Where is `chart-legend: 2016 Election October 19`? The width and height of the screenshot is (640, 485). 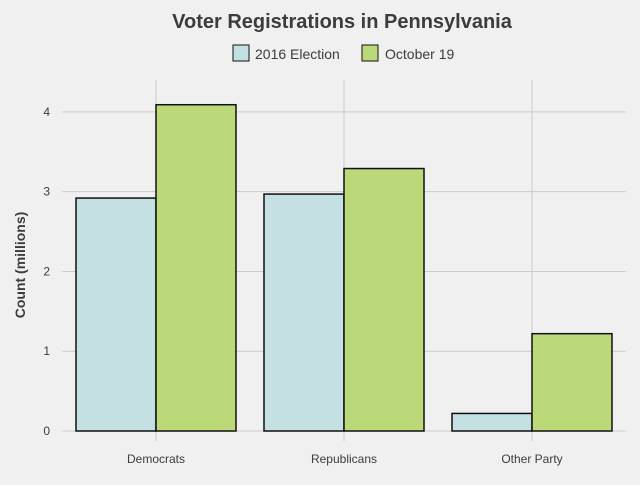
chart-legend: 2016 Election October 19 is located at coordinates (343, 53).